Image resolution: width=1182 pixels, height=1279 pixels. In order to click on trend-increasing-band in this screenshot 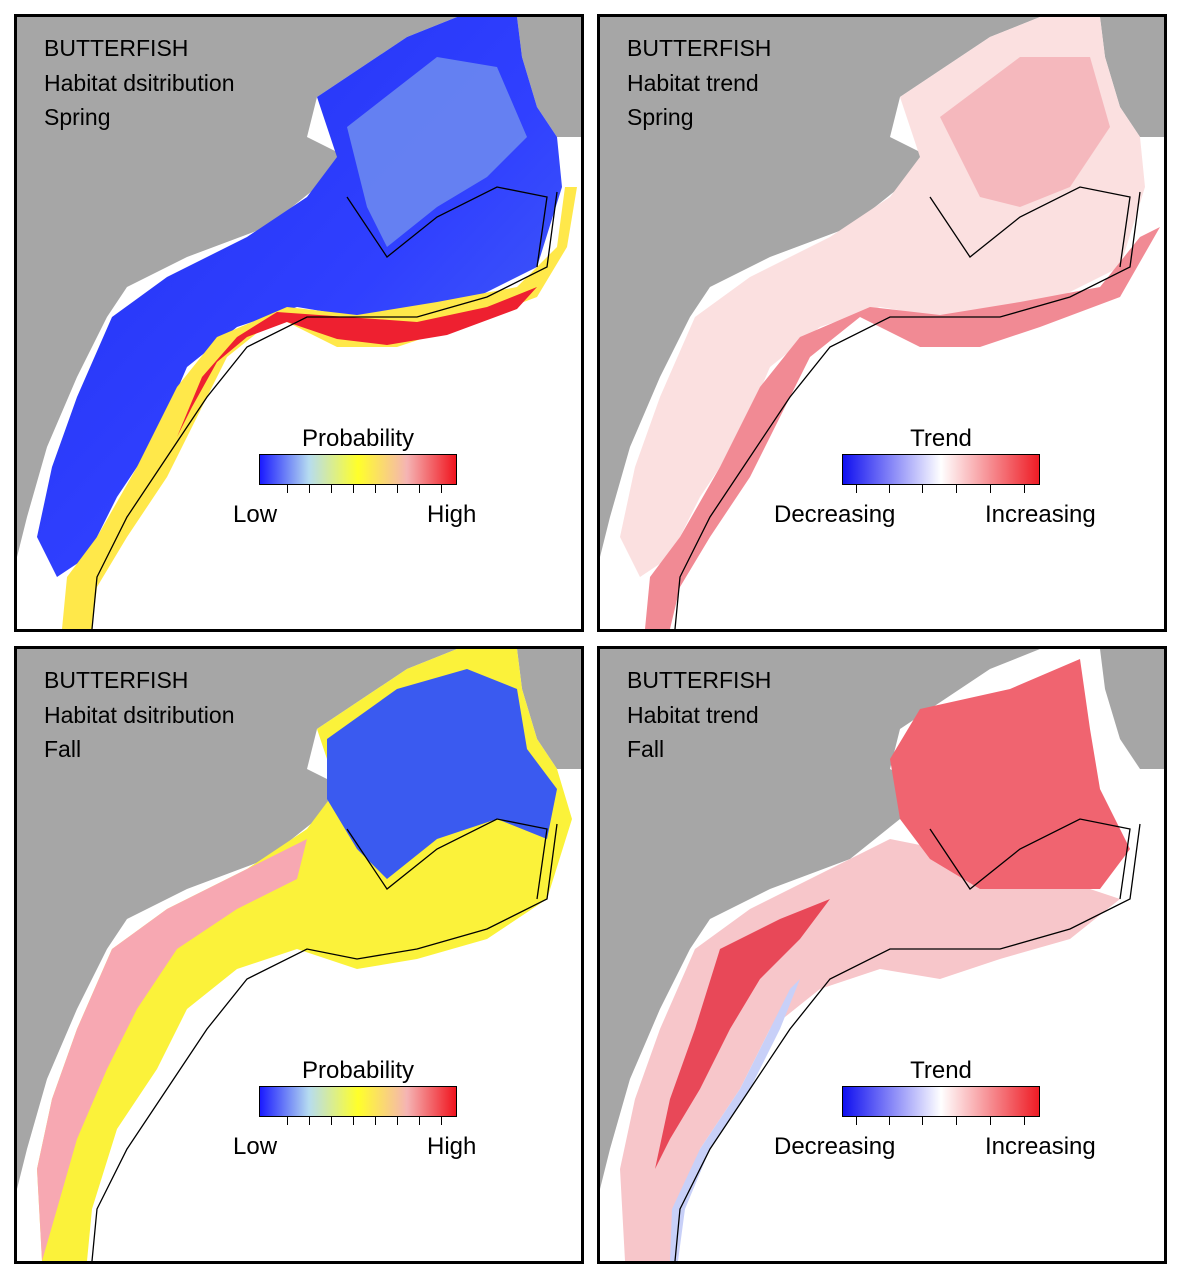, I will do `click(902, 428)`.